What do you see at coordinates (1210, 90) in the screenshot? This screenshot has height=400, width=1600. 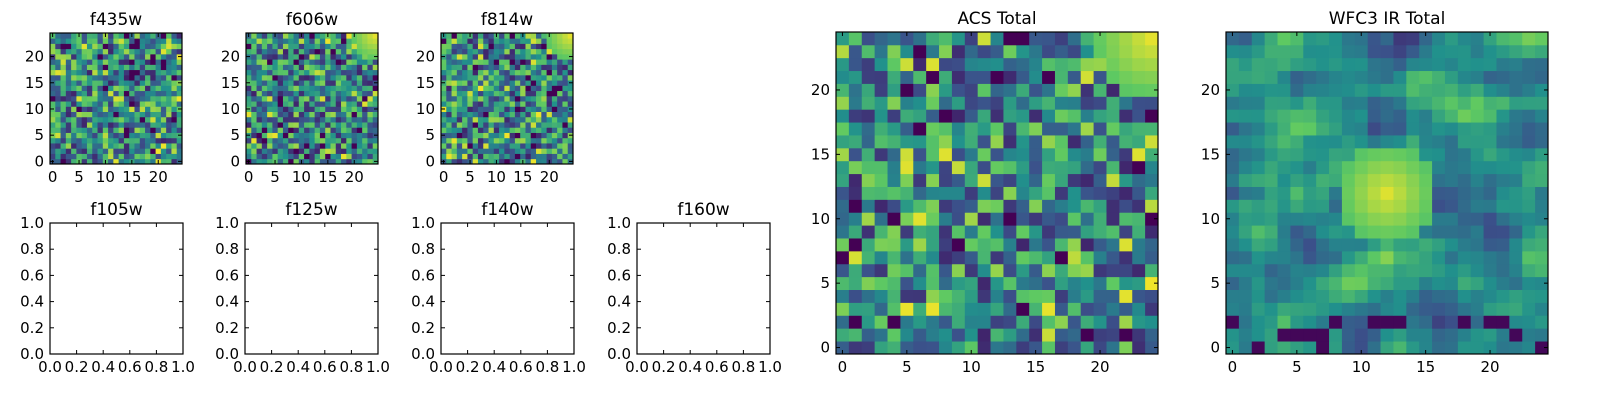 I see `y-tick-label: 20` at bounding box center [1210, 90].